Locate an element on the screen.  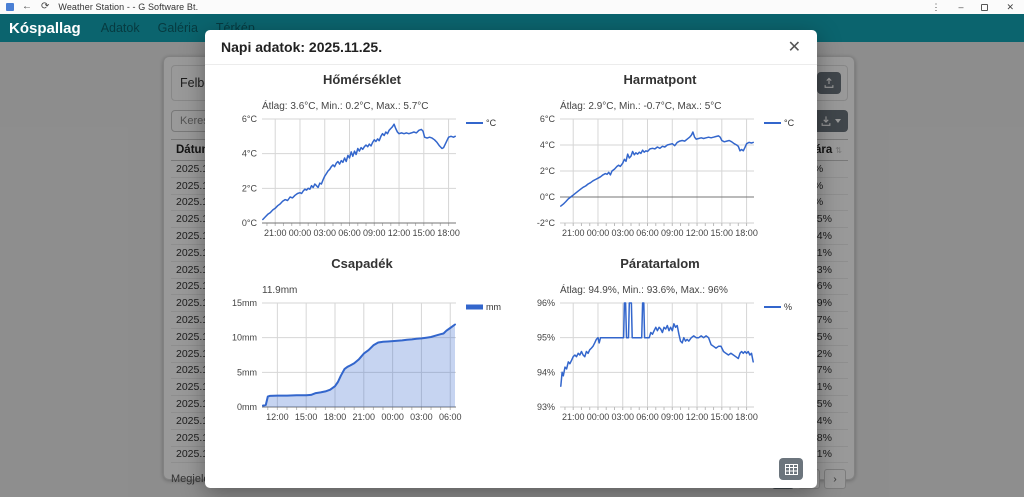
svg-text: mm is located at coordinates (493, 307).